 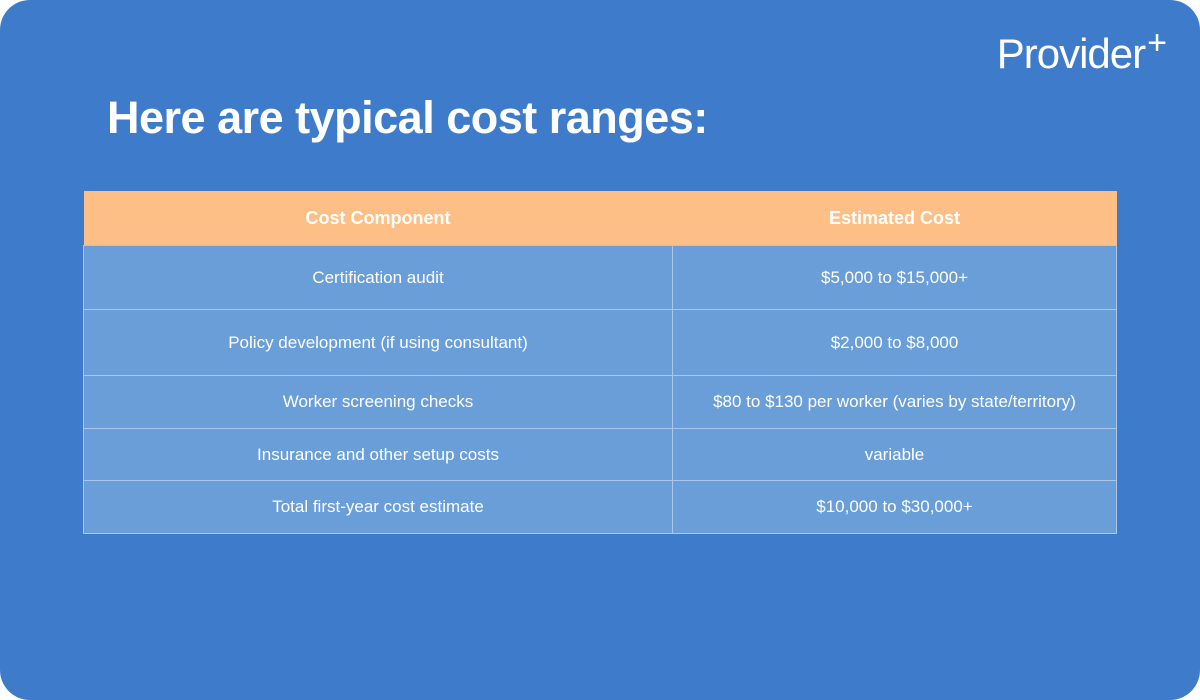 What do you see at coordinates (894, 342) in the screenshot?
I see `table-cell: $2,000 to $8,000` at bounding box center [894, 342].